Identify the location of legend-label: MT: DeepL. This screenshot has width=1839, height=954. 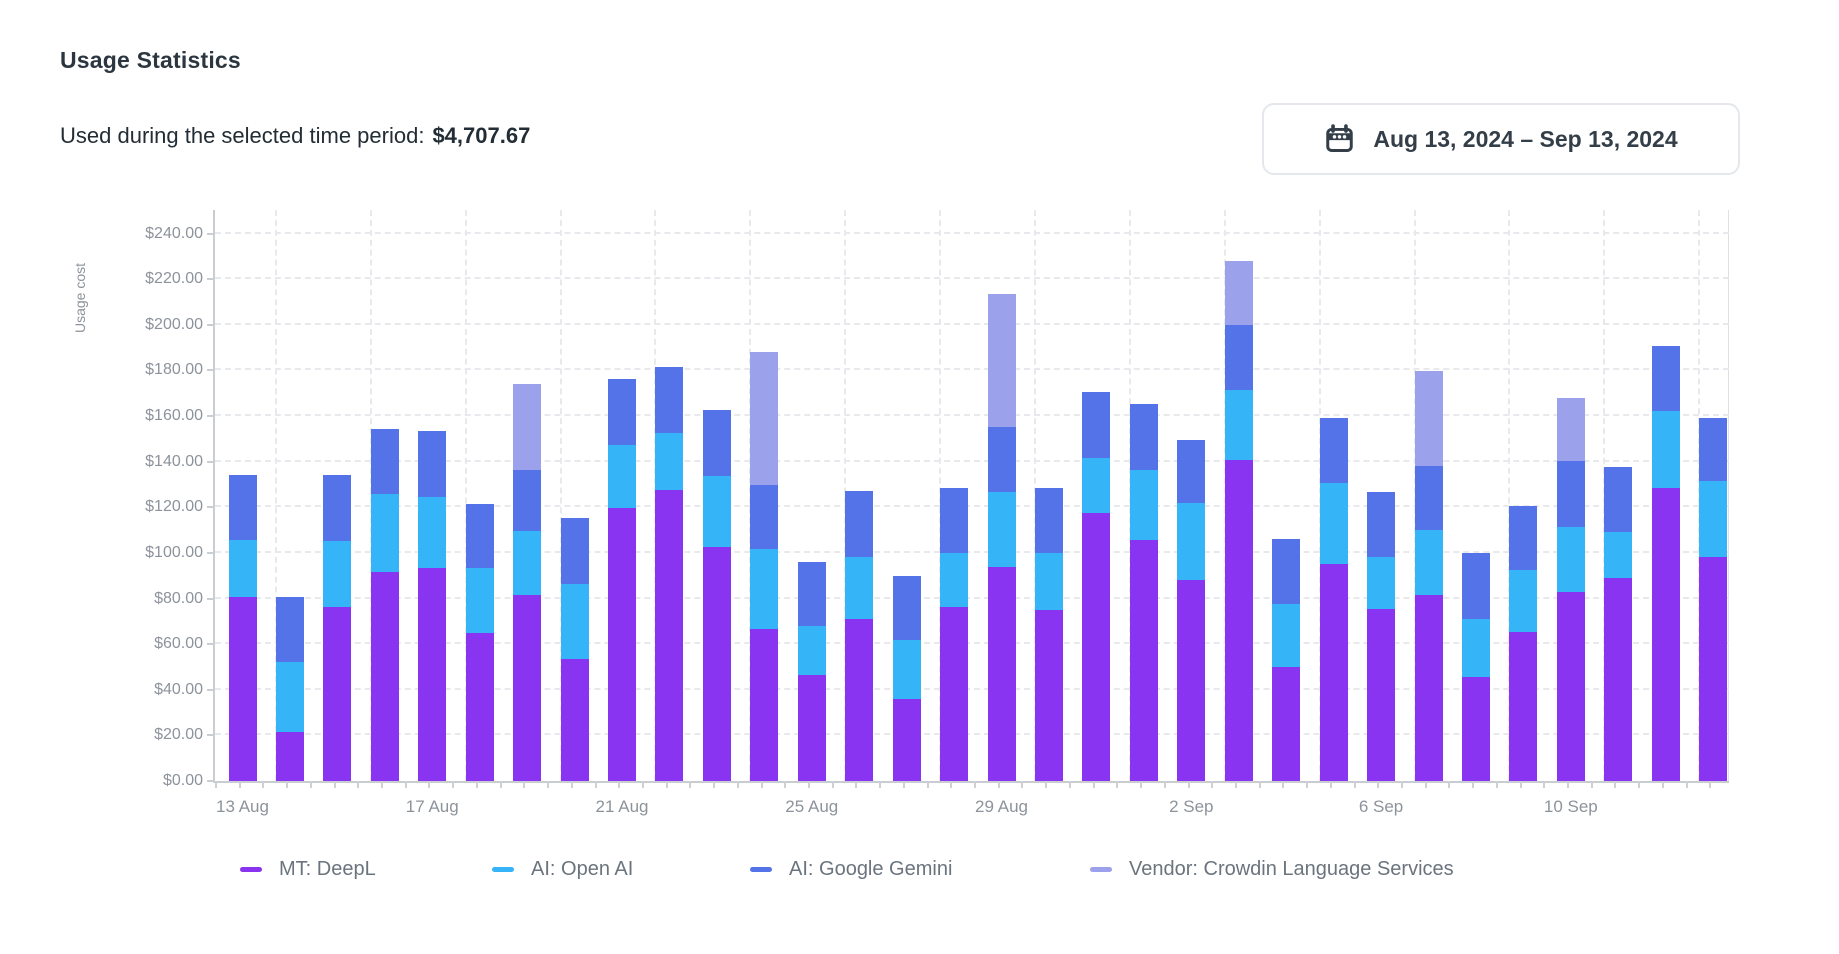
(327, 868).